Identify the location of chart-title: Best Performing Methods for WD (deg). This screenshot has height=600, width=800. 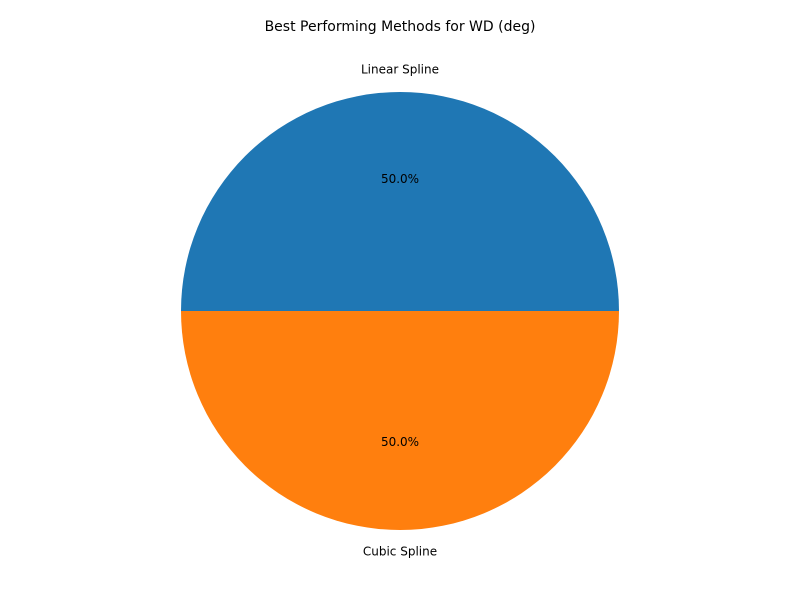
(400, 27).